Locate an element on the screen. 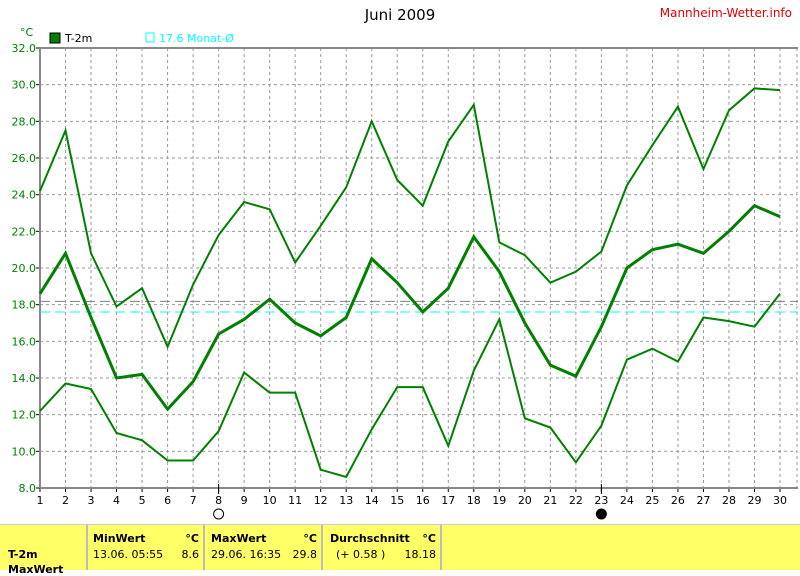 The width and height of the screenshot is (800, 576). full-moon-icon is located at coordinates (219, 514).